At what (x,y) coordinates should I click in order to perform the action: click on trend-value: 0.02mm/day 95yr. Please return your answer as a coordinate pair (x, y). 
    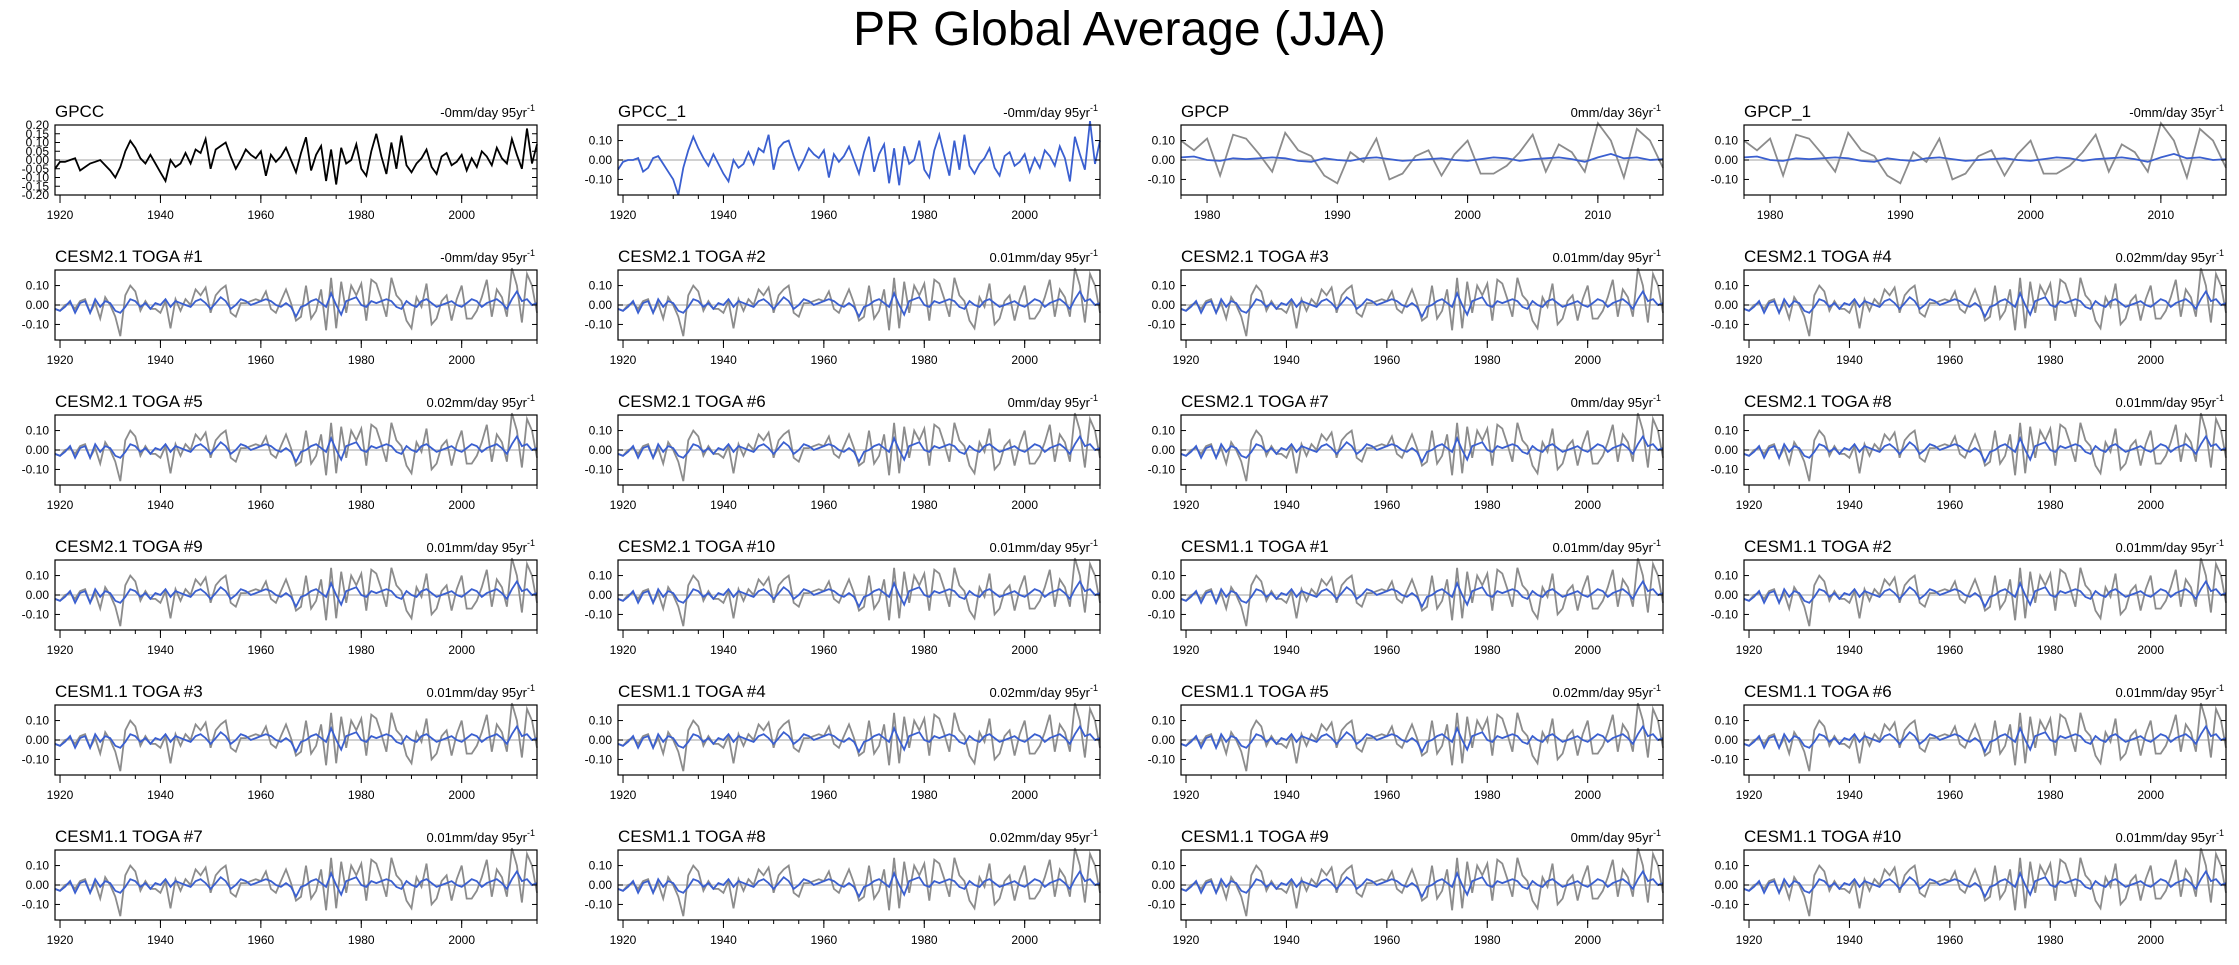
    Looking at the image, I should click on (477, 402).